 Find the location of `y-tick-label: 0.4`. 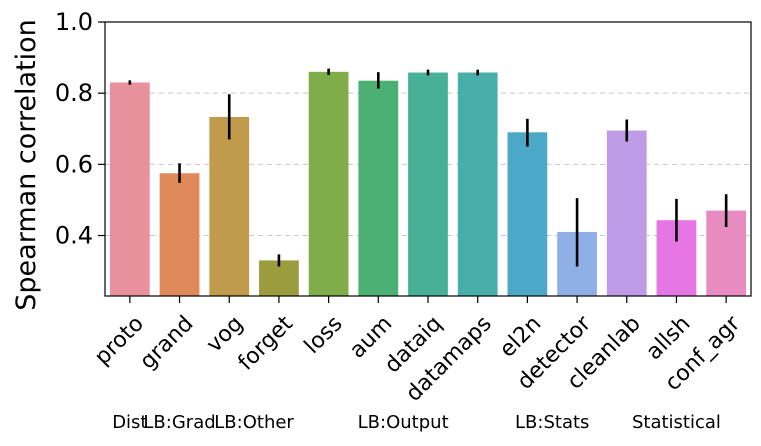

y-tick-label: 0.4 is located at coordinates (74, 236).